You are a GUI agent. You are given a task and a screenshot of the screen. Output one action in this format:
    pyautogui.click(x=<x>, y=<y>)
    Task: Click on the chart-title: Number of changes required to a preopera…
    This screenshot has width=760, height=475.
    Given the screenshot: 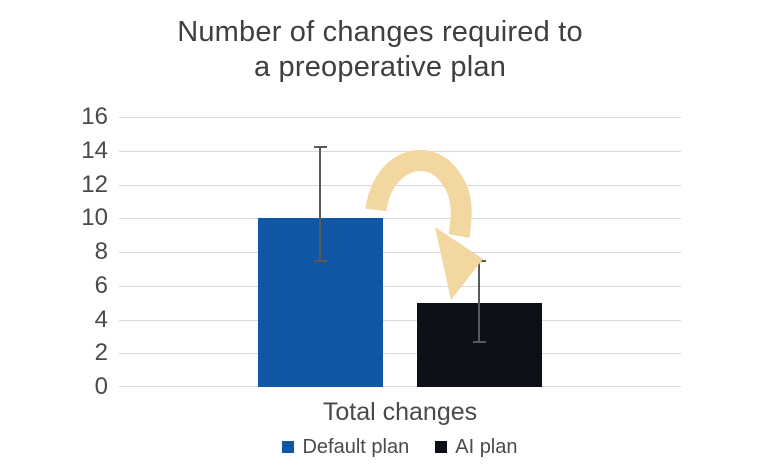 What is the action you would take?
    pyautogui.click(x=380, y=50)
    